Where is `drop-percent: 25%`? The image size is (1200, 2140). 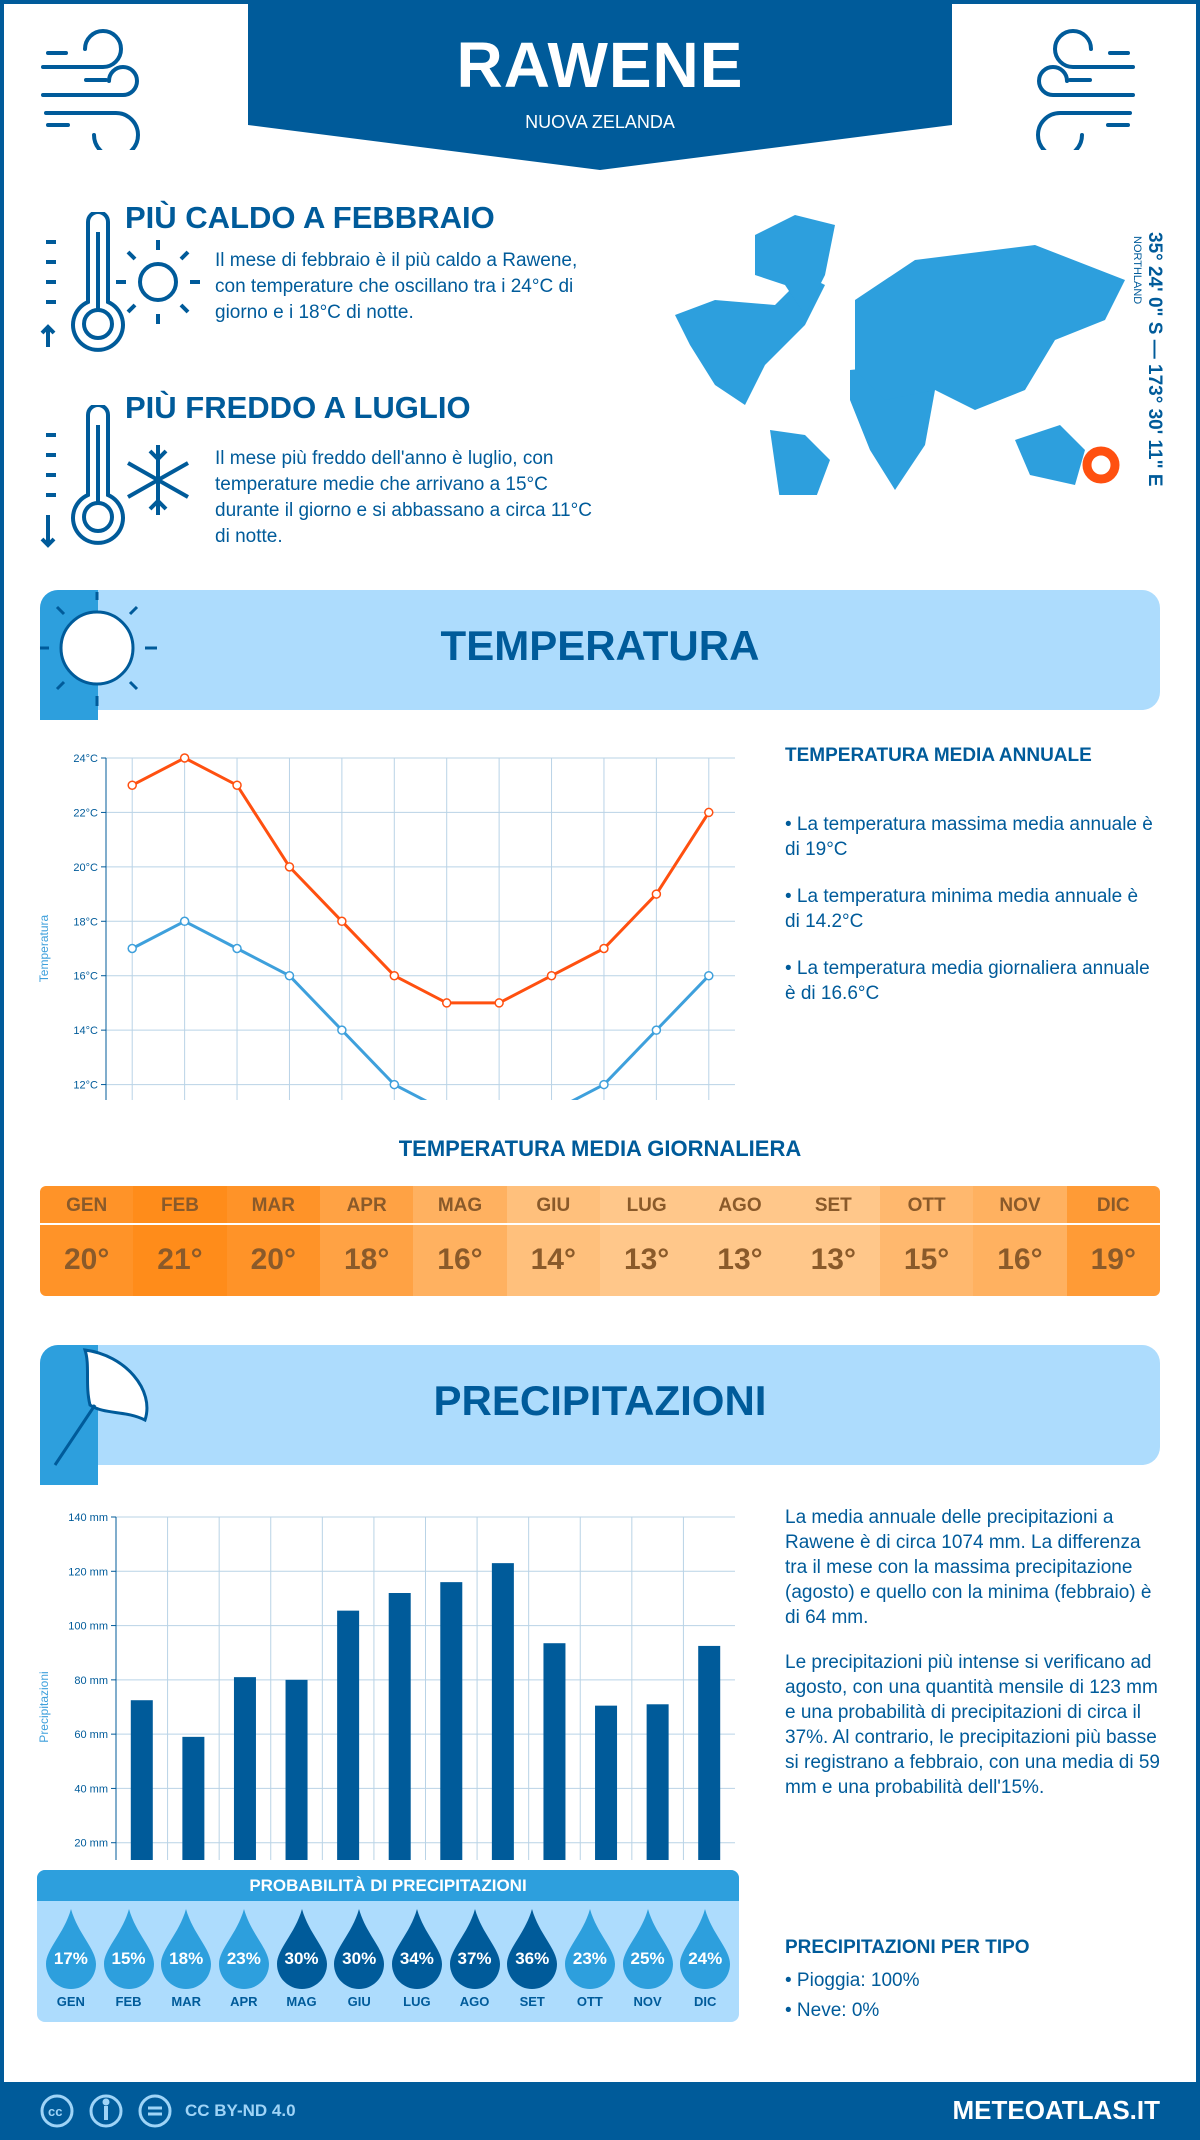
drop-percent: 25% is located at coordinates (647, 1958).